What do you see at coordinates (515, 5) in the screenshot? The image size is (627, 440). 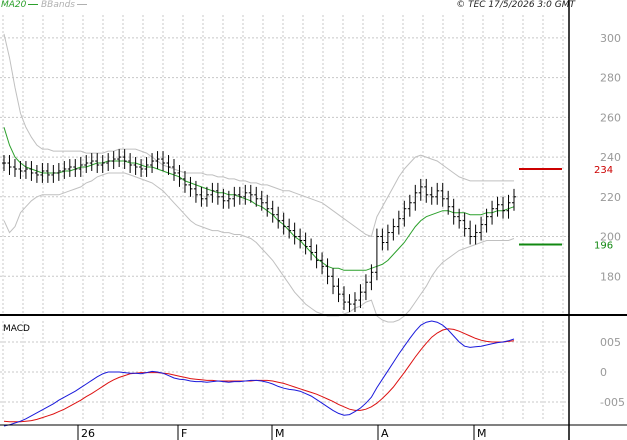 I see `copyright-label: © TEC 17/5/2026 3:0 GMT` at bounding box center [515, 5].